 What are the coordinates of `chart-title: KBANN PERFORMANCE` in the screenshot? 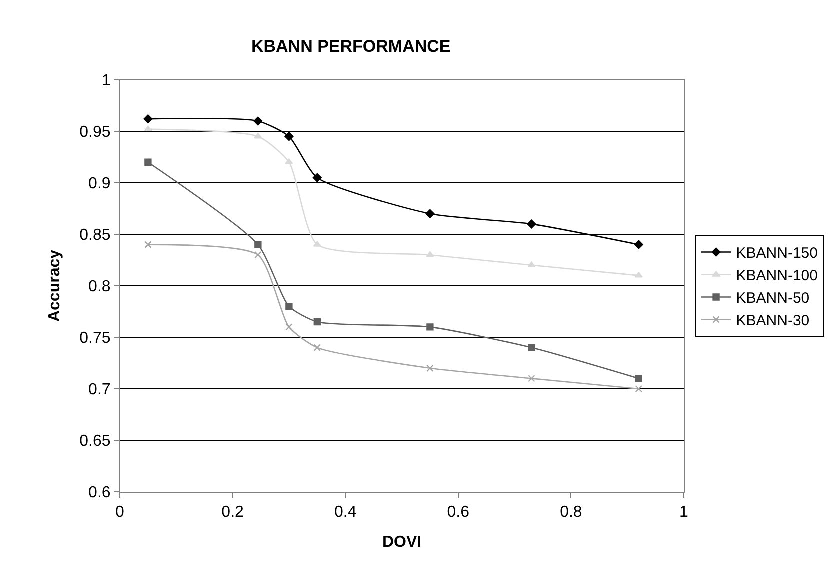 It's located at (351, 46).